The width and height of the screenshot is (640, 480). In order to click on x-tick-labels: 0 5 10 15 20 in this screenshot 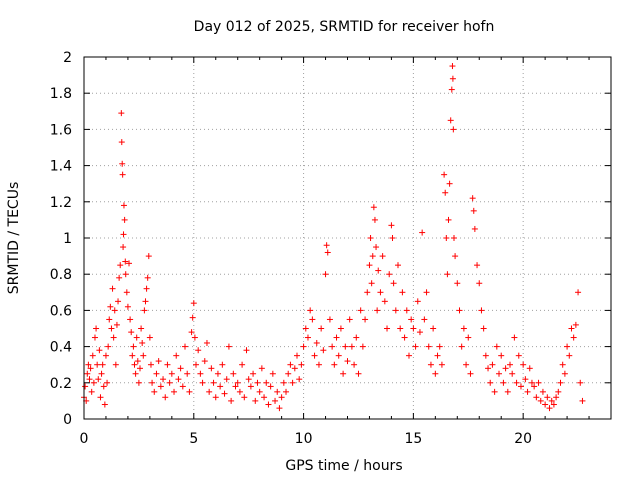, I will do `click(306, 439)`.